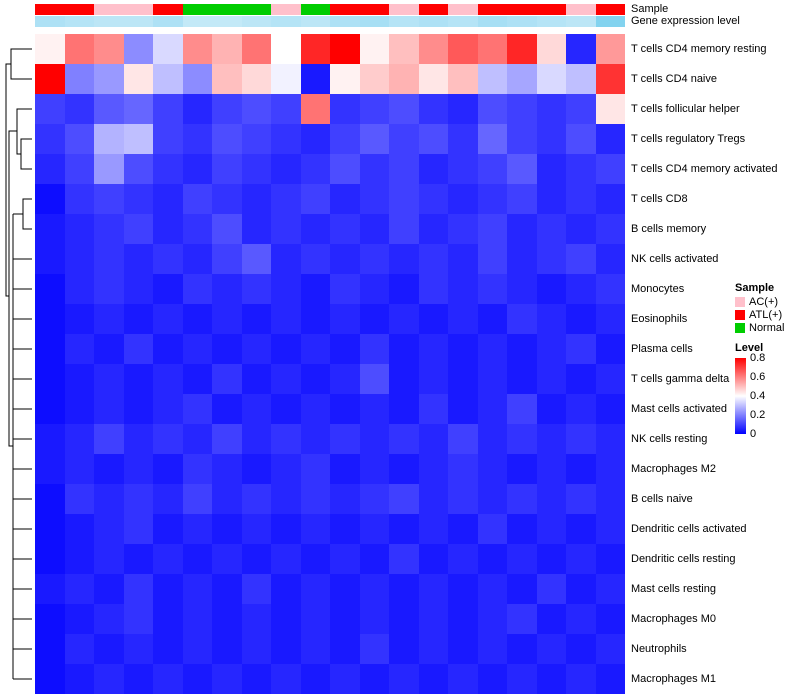  Describe the element at coordinates (685, 21) in the screenshot. I see `annotation-label-expression: Gene expression level` at that location.